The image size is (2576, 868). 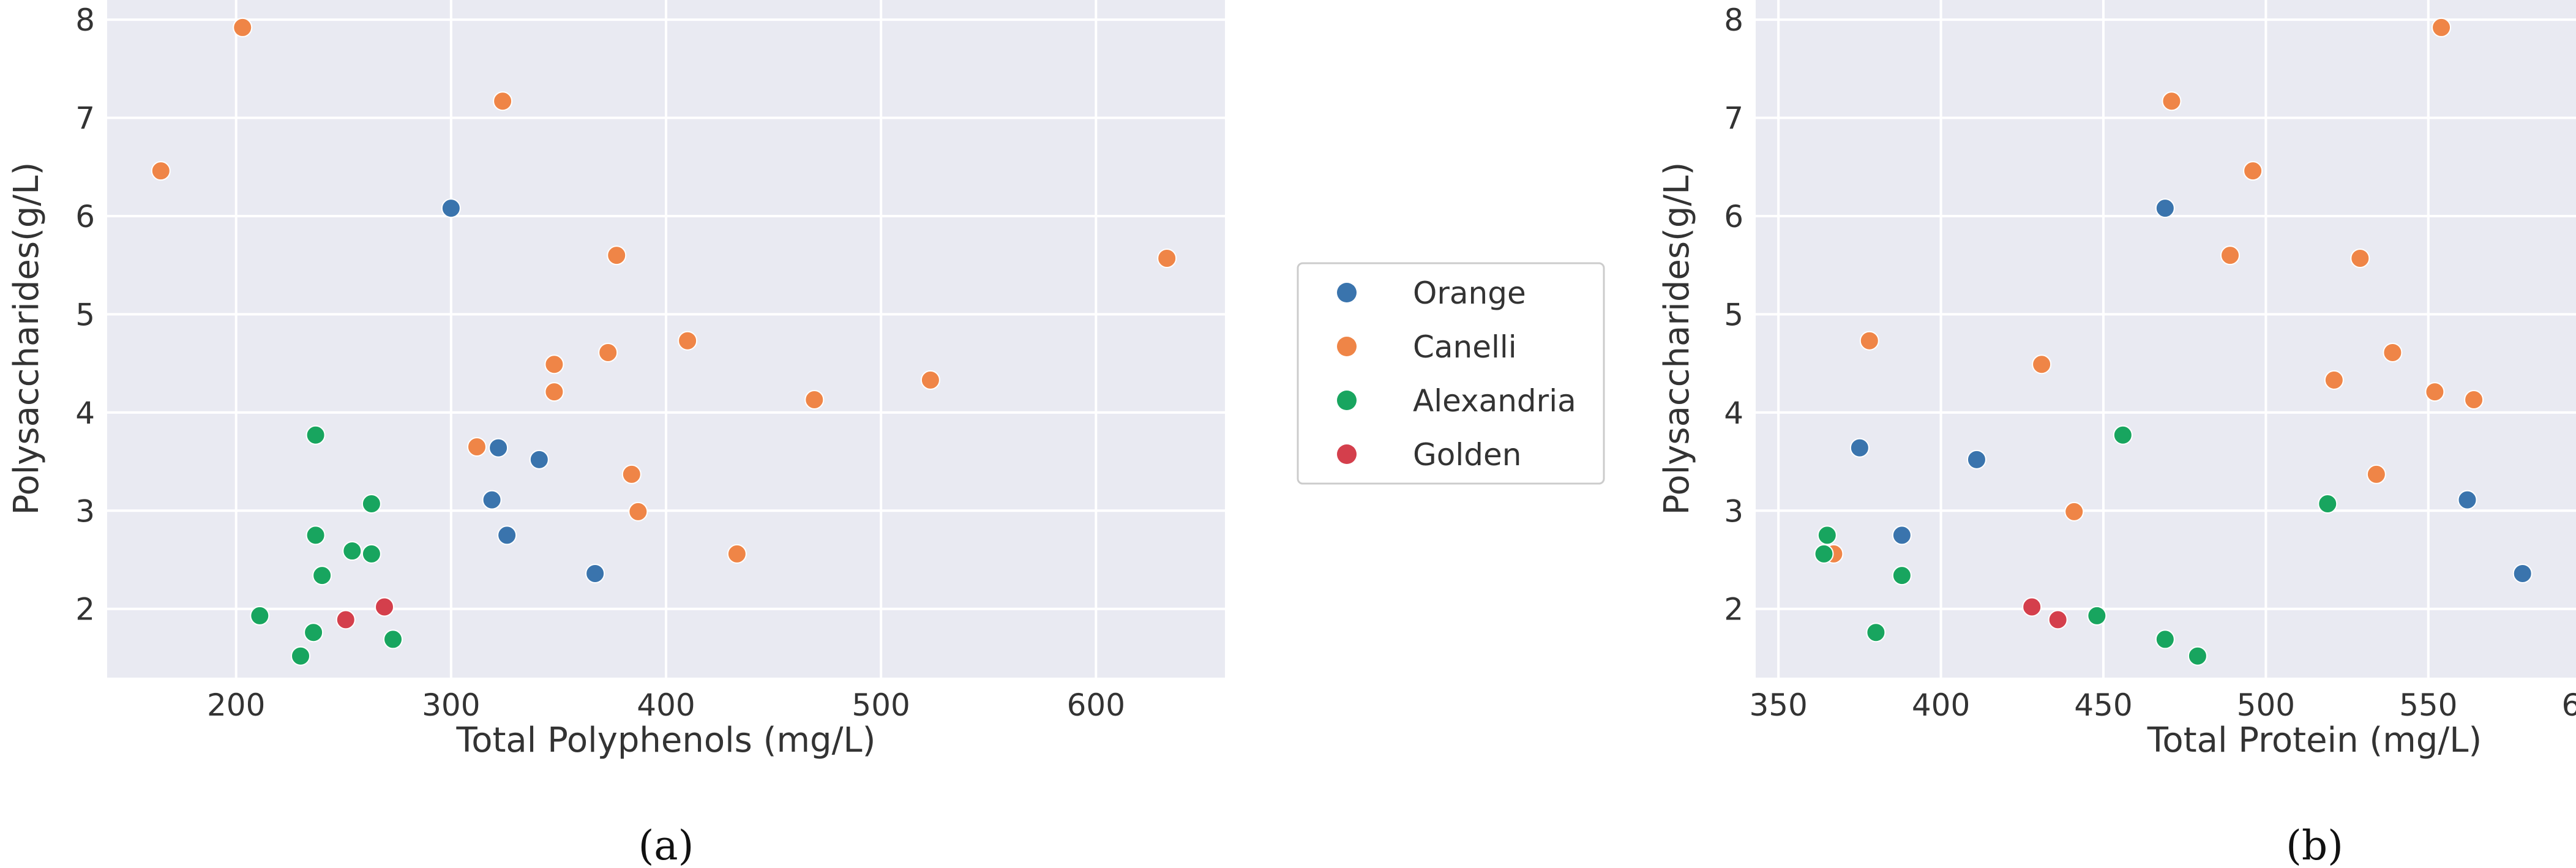 I want to click on legend-marker-alexandria, so click(x=1347, y=401).